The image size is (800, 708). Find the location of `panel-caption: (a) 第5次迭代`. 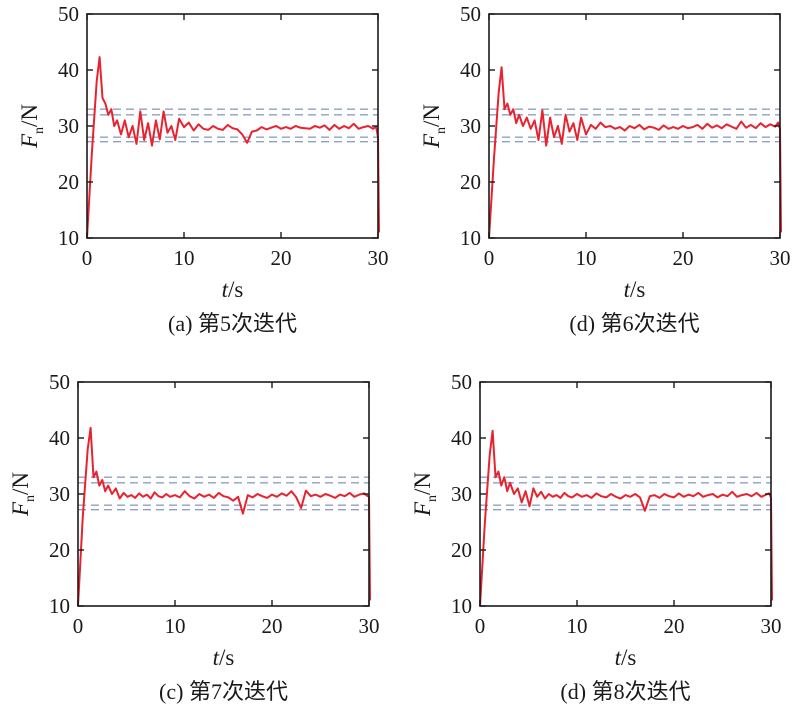

panel-caption: (a) 第5次迭代 is located at coordinates (232, 323).